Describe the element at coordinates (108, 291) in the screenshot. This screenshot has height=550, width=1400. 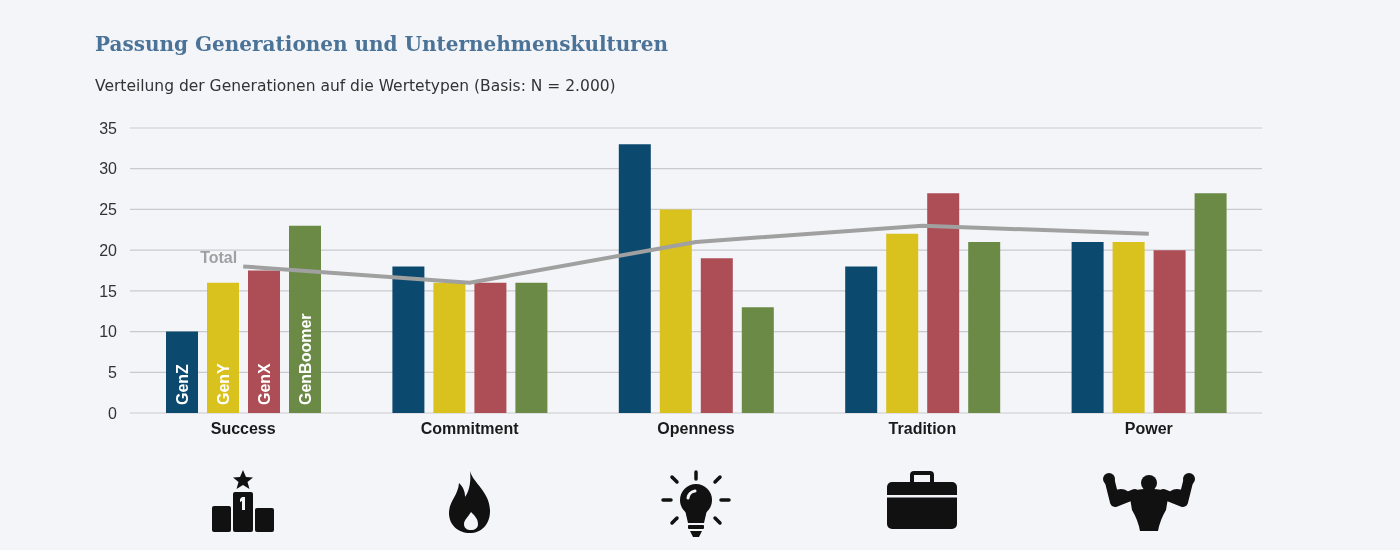
I see `y-tick-label: 15` at that location.